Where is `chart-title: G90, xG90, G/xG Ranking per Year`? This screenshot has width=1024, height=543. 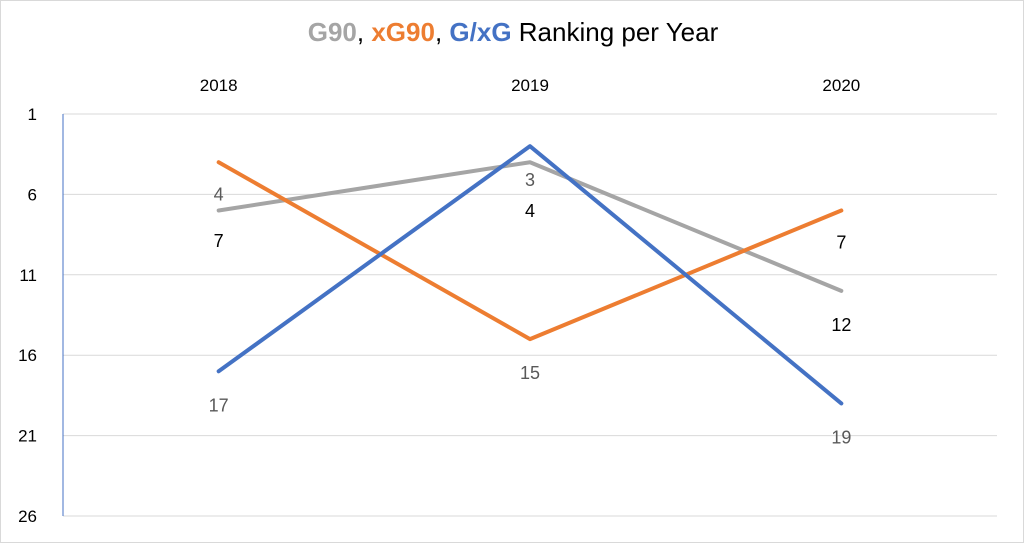 chart-title: G90, xG90, G/xG Ranking per Year is located at coordinates (512, 32).